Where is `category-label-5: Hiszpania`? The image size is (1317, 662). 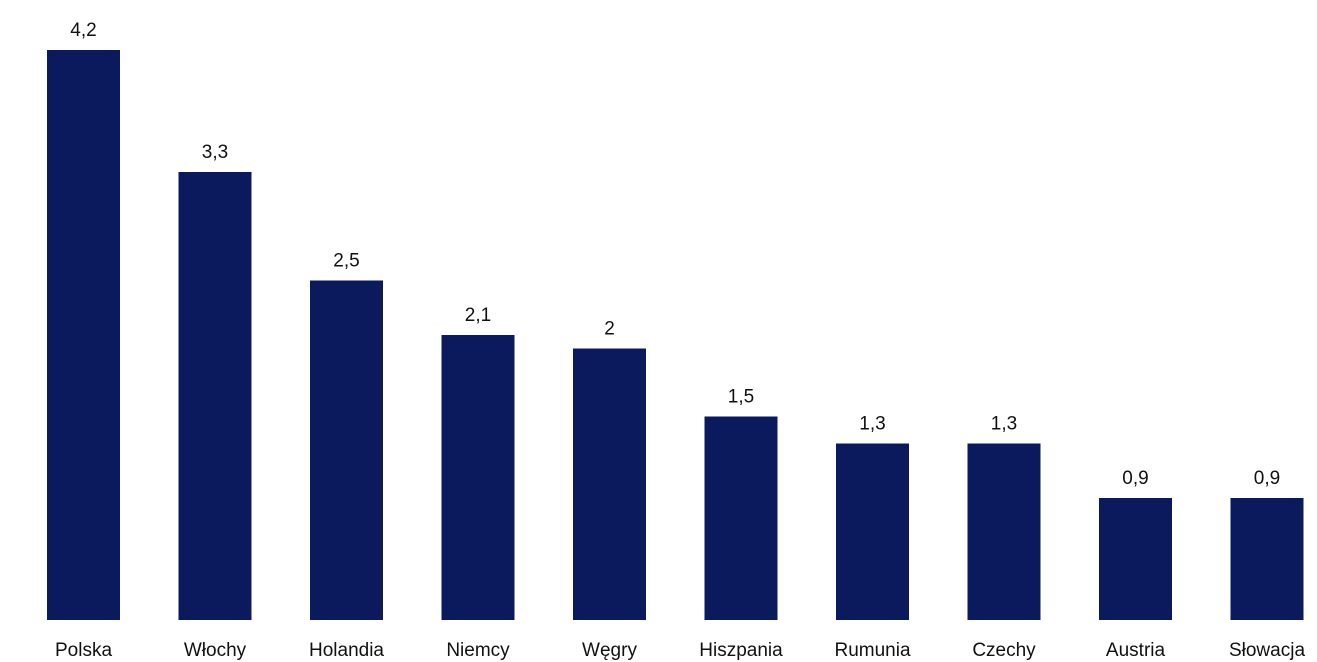
category-label-5: Hiszpania is located at coordinates (741, 650).